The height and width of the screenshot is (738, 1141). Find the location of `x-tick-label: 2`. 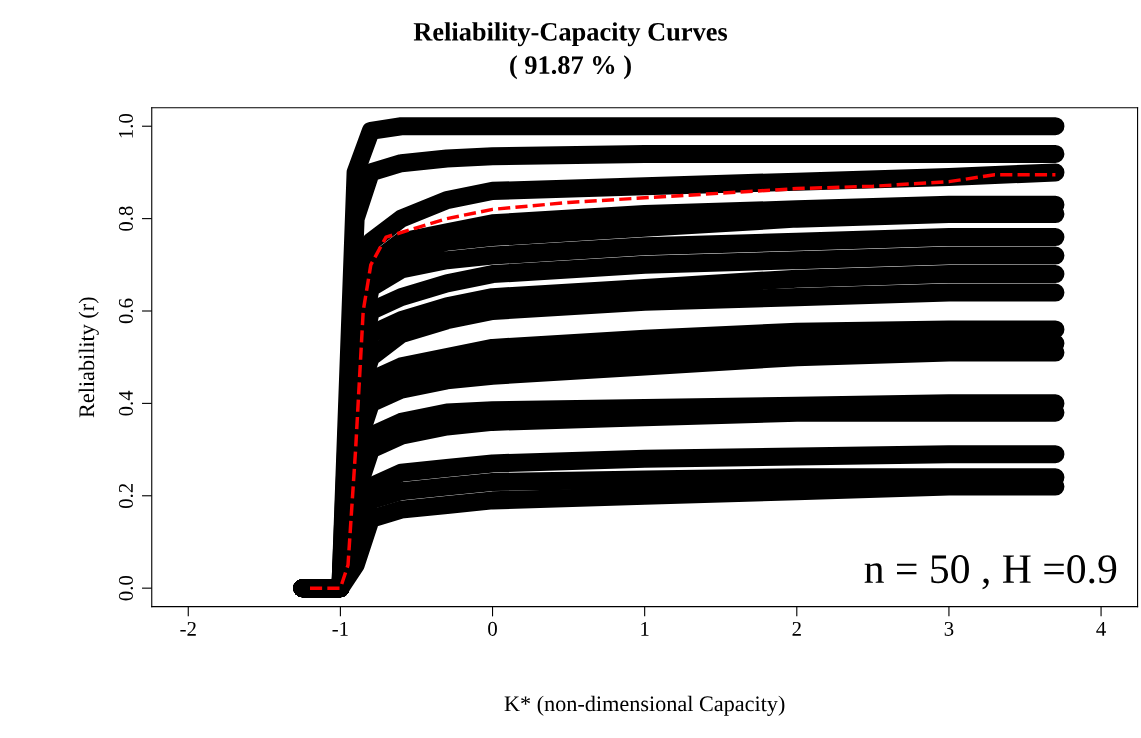

x-tick-label: 2 is located at coordinates (796, 628).